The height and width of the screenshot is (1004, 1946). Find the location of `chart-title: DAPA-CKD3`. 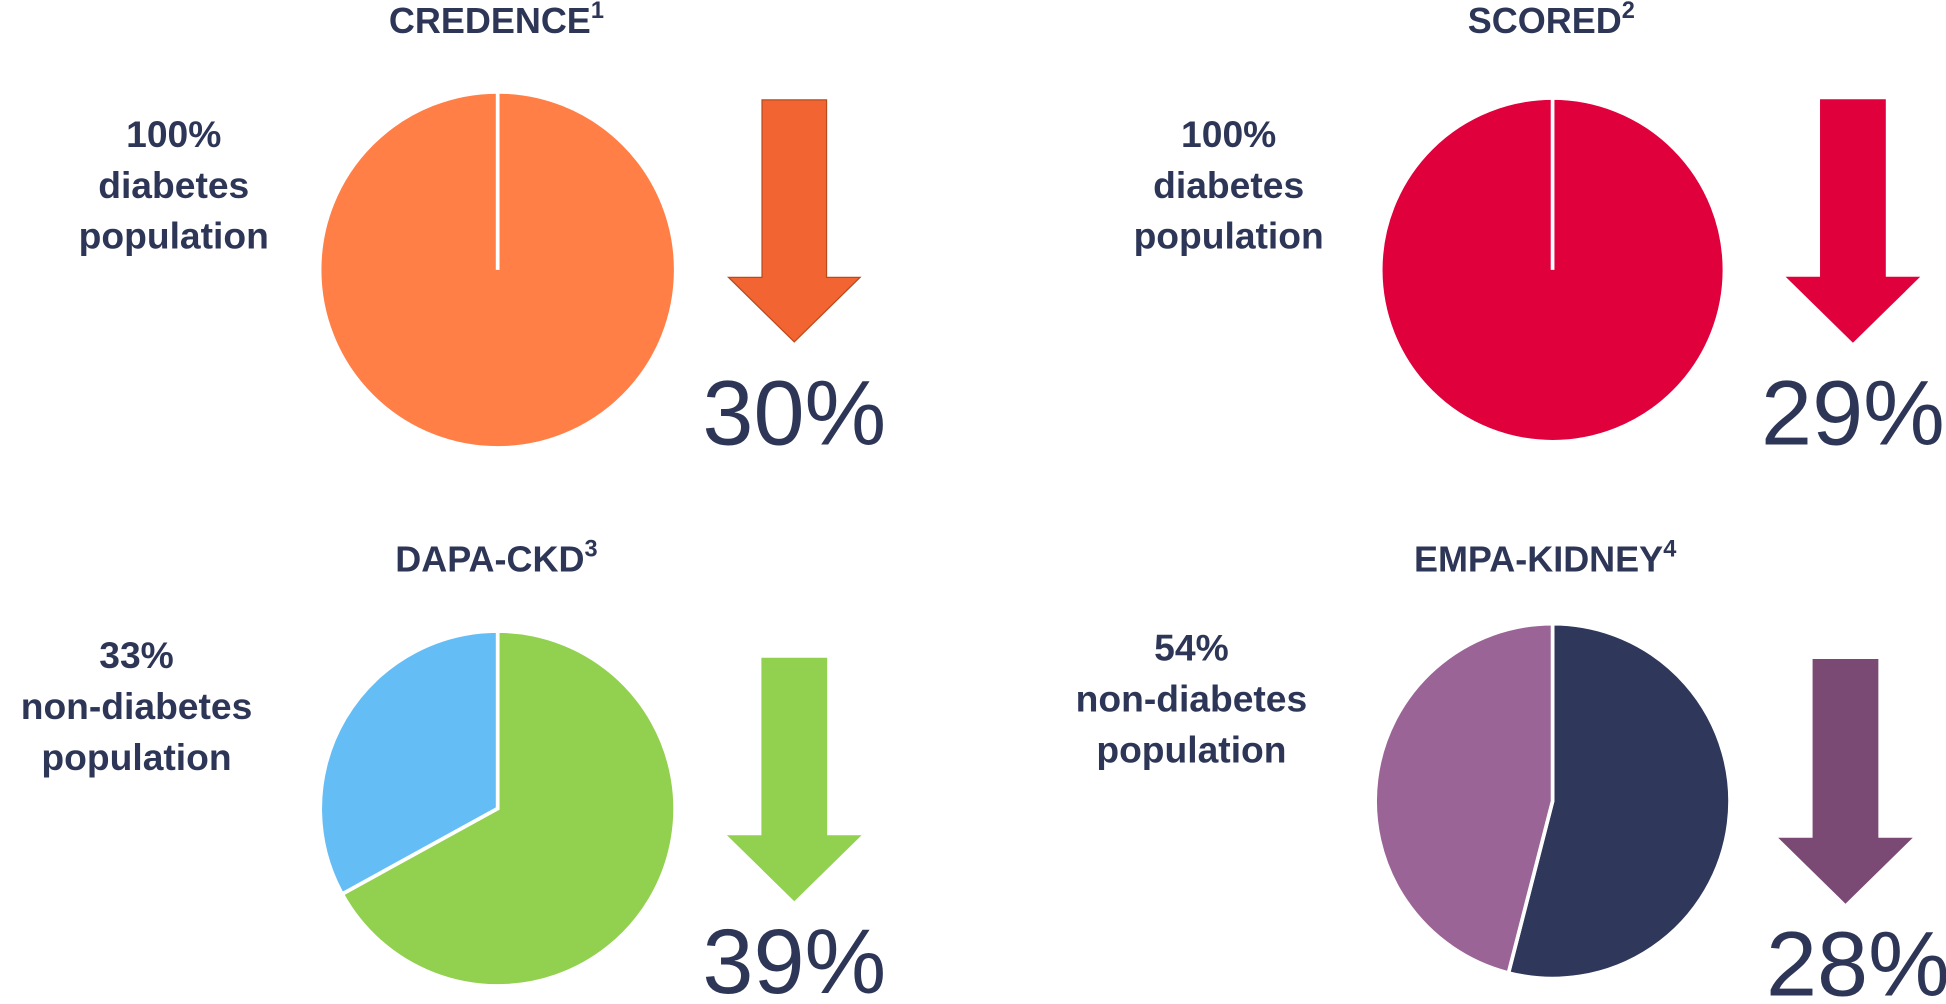

chart-title: DAPA-CKD3 is located at coordinates (496, 557).